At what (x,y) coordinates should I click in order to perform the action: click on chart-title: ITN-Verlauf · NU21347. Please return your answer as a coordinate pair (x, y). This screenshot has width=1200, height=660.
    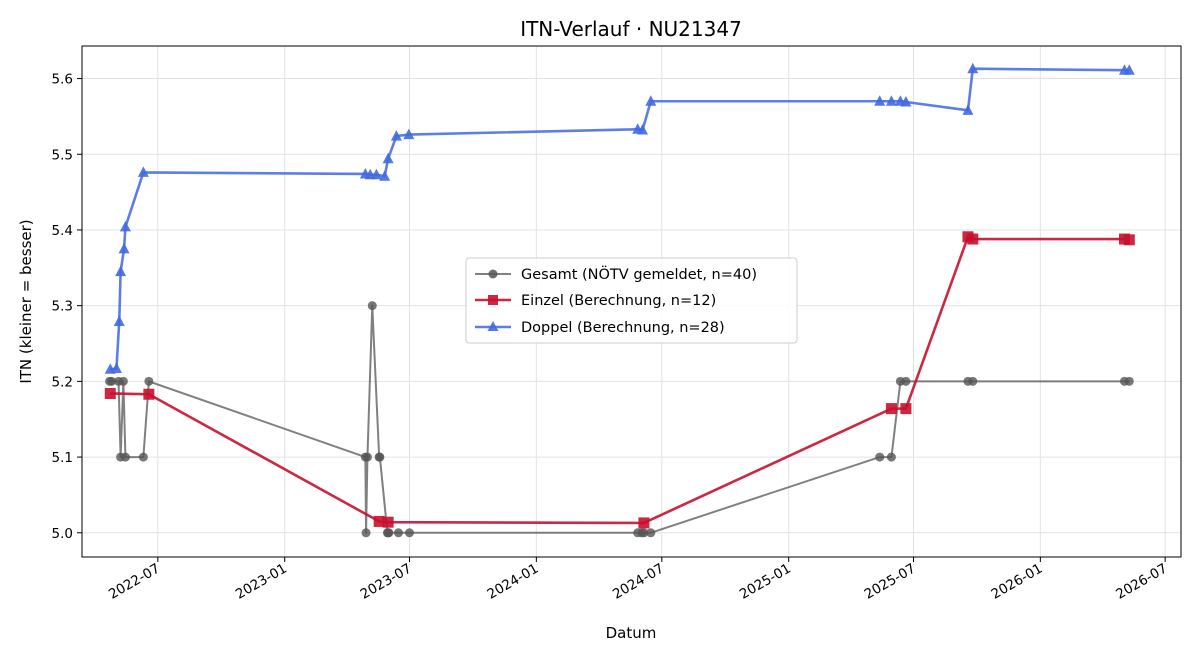
    Looking at the image, I should click on (631, 29).